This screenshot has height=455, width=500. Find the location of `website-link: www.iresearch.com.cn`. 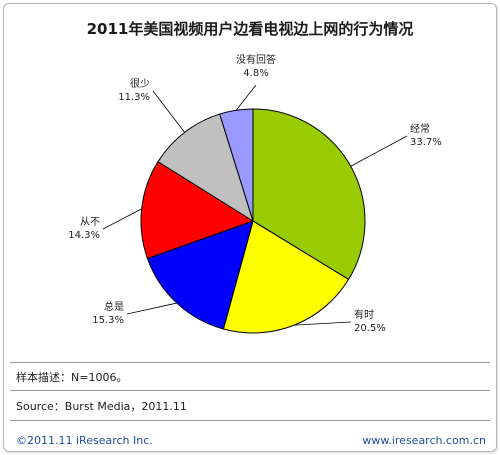

website-link: www.iresearch.com.cn is located at coordinates (424, 440).